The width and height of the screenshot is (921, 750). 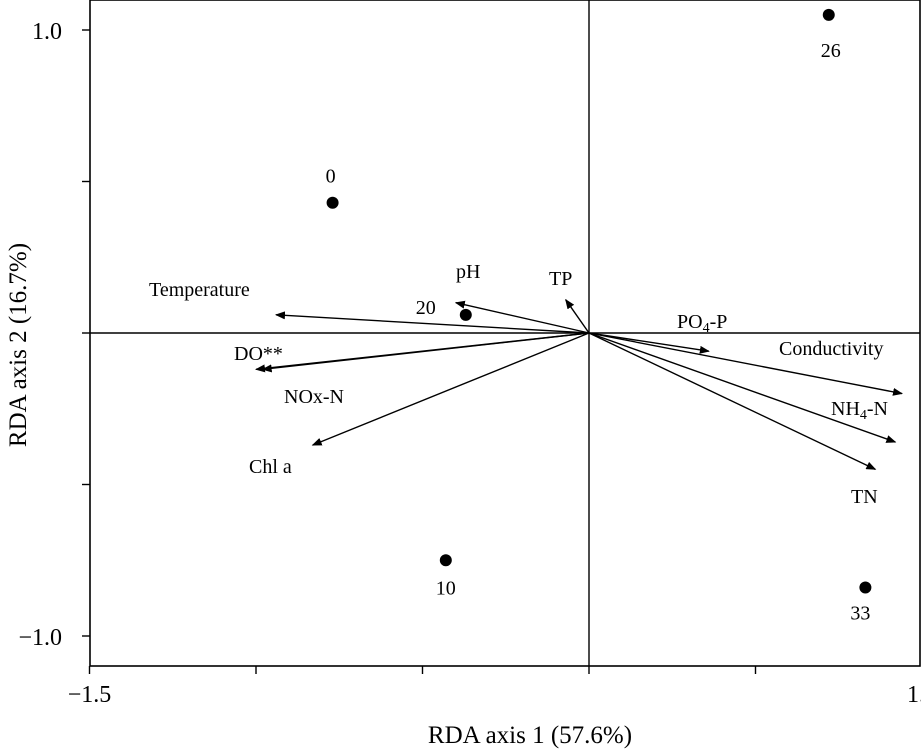 I want to click on vector-chl-a-label: Chl a, so click(x=270, y=467).